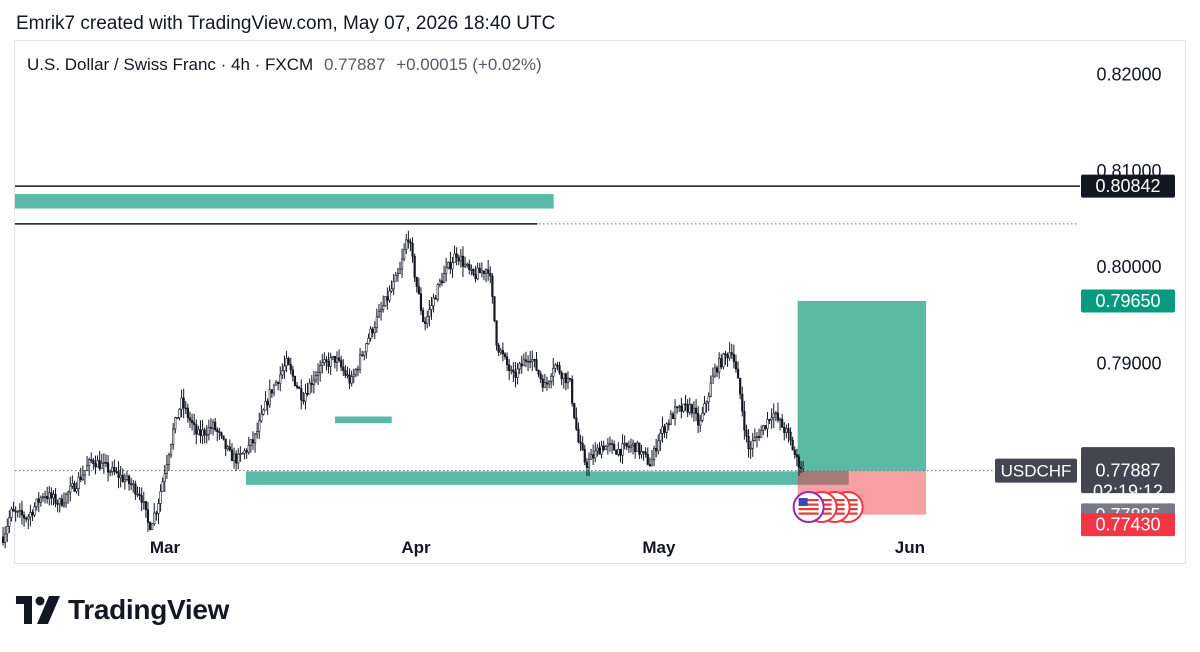  Describe the element at coordinates (1036, 470) in the screenshot. I see `symbol-badge-bg` at that location.